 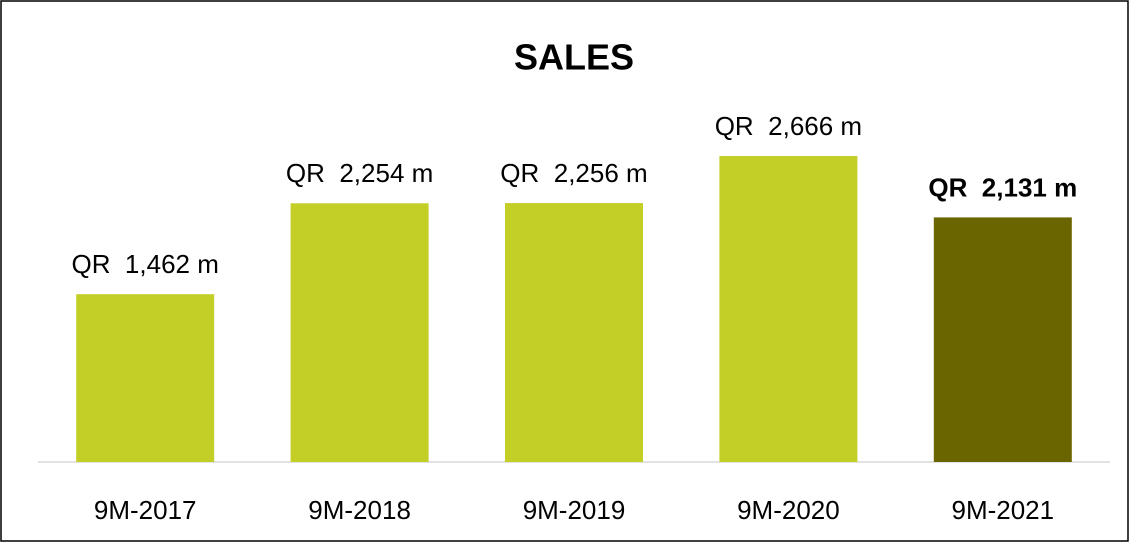 I want to click on chart-title: SALES, so click(x=574, y=57).